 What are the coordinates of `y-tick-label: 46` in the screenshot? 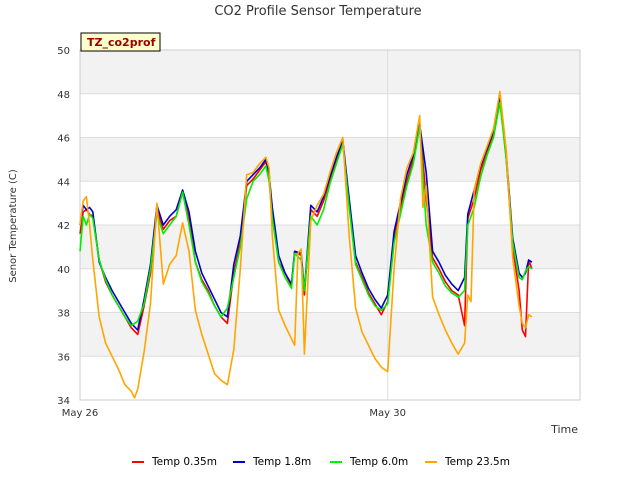 It's located at (63, 139).